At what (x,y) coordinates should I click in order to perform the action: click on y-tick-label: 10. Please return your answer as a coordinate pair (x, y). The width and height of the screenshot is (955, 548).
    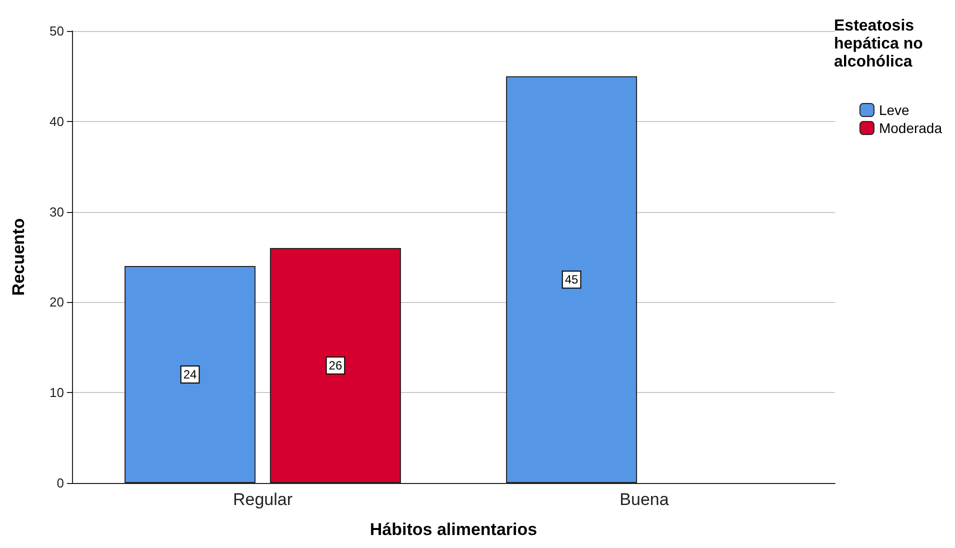
    Looking at the image, I should click on (57, 392).